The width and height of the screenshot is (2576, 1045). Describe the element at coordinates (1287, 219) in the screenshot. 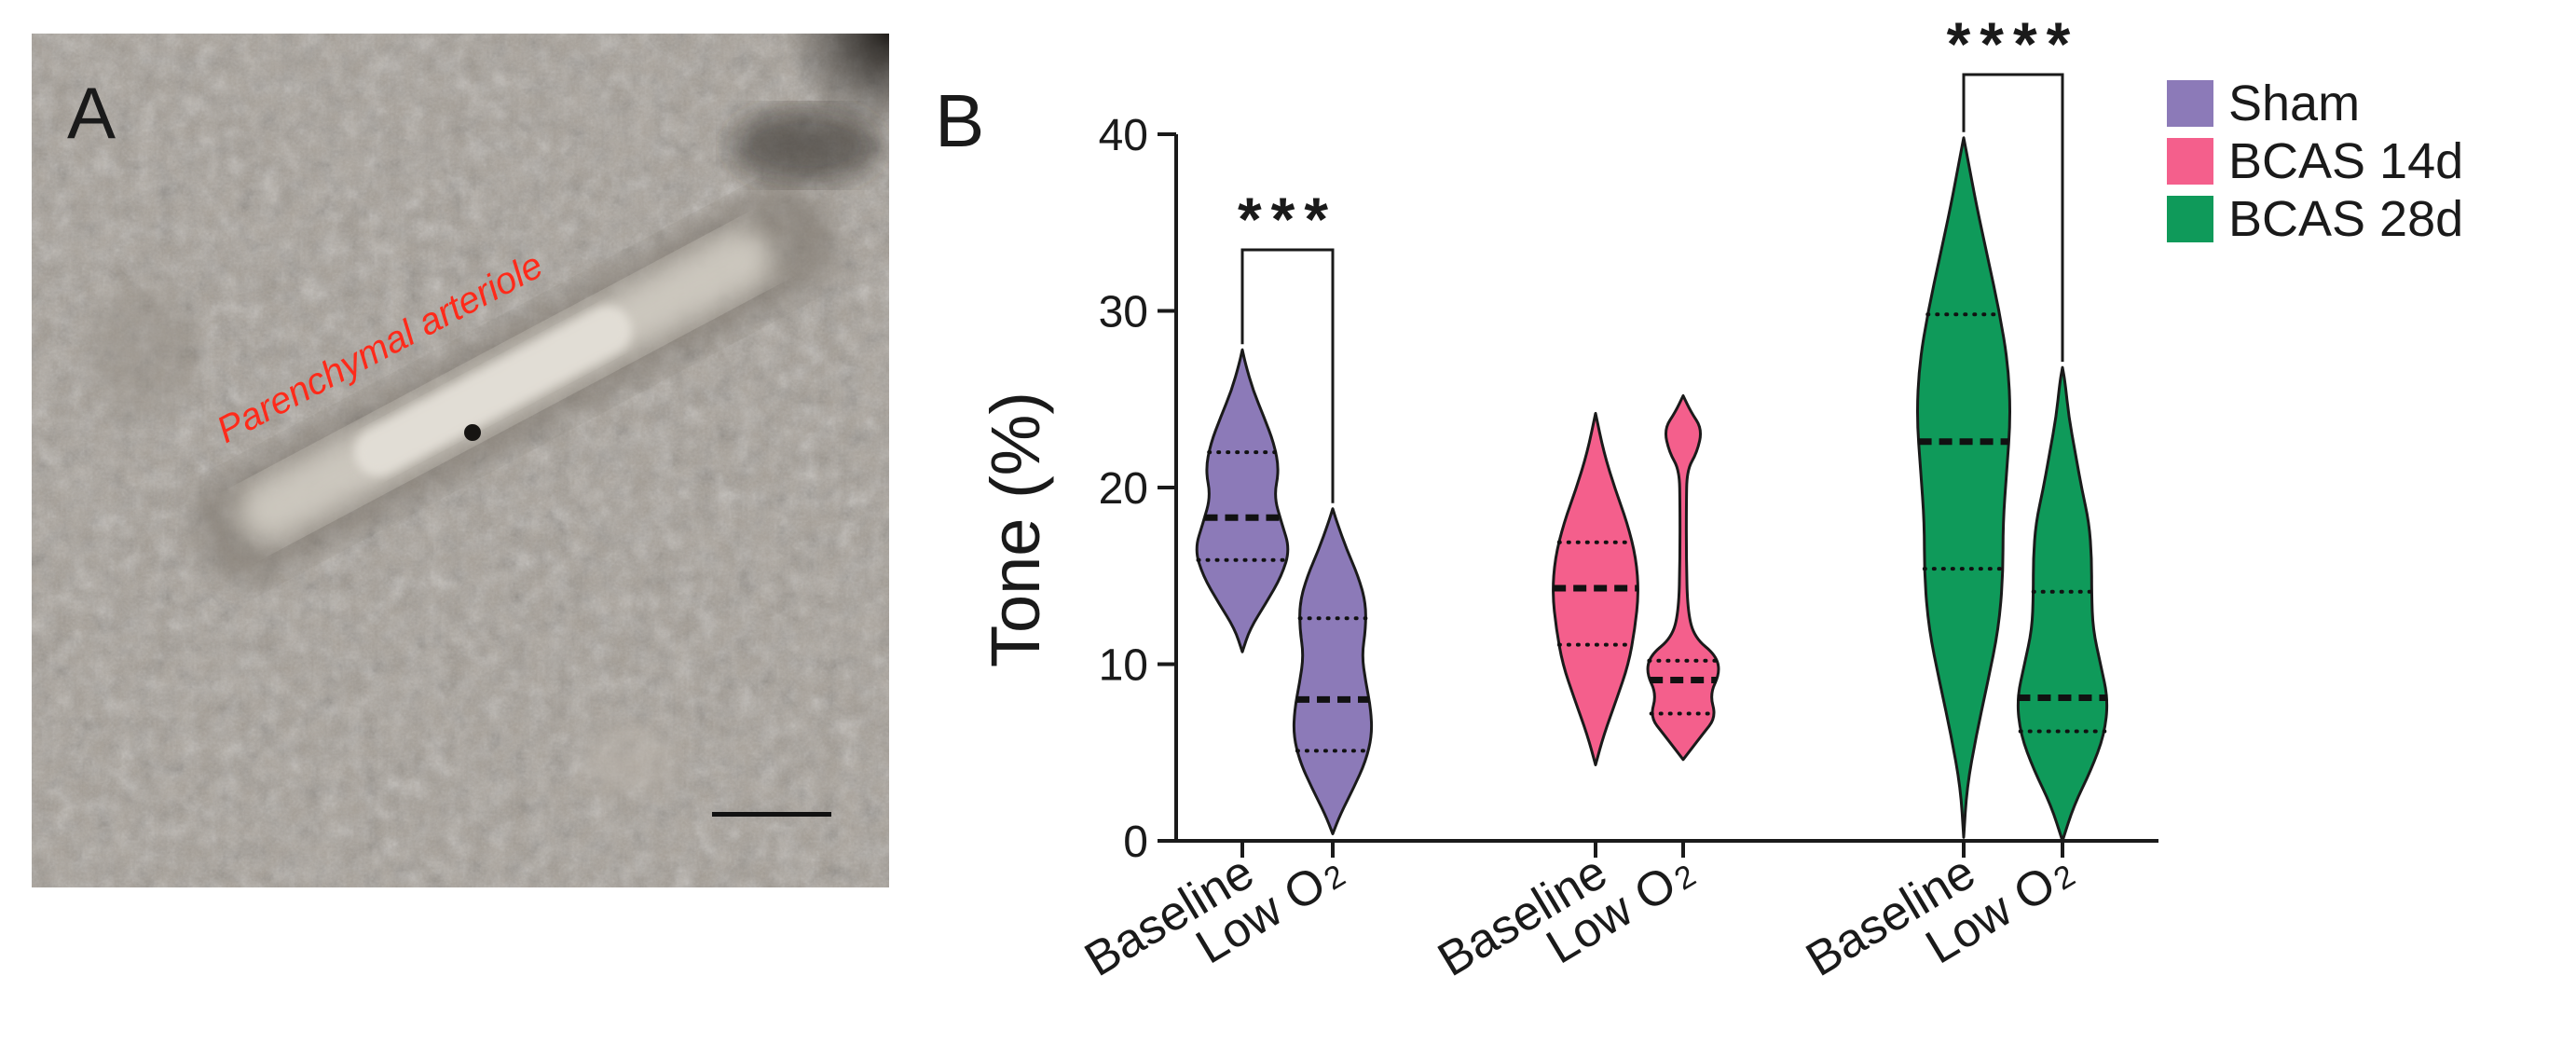

I see `significance-stars: ***` at that location.